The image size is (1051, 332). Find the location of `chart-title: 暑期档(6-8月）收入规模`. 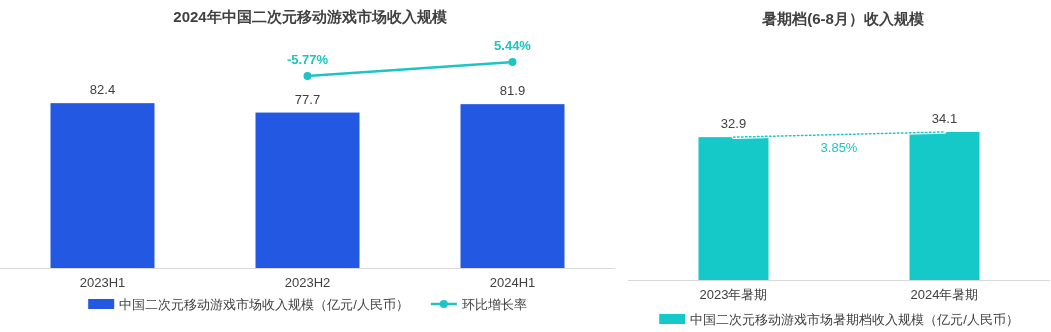

chart-title: 暑期档(6-8月）收入规模 is located at coordinates (843, 18).